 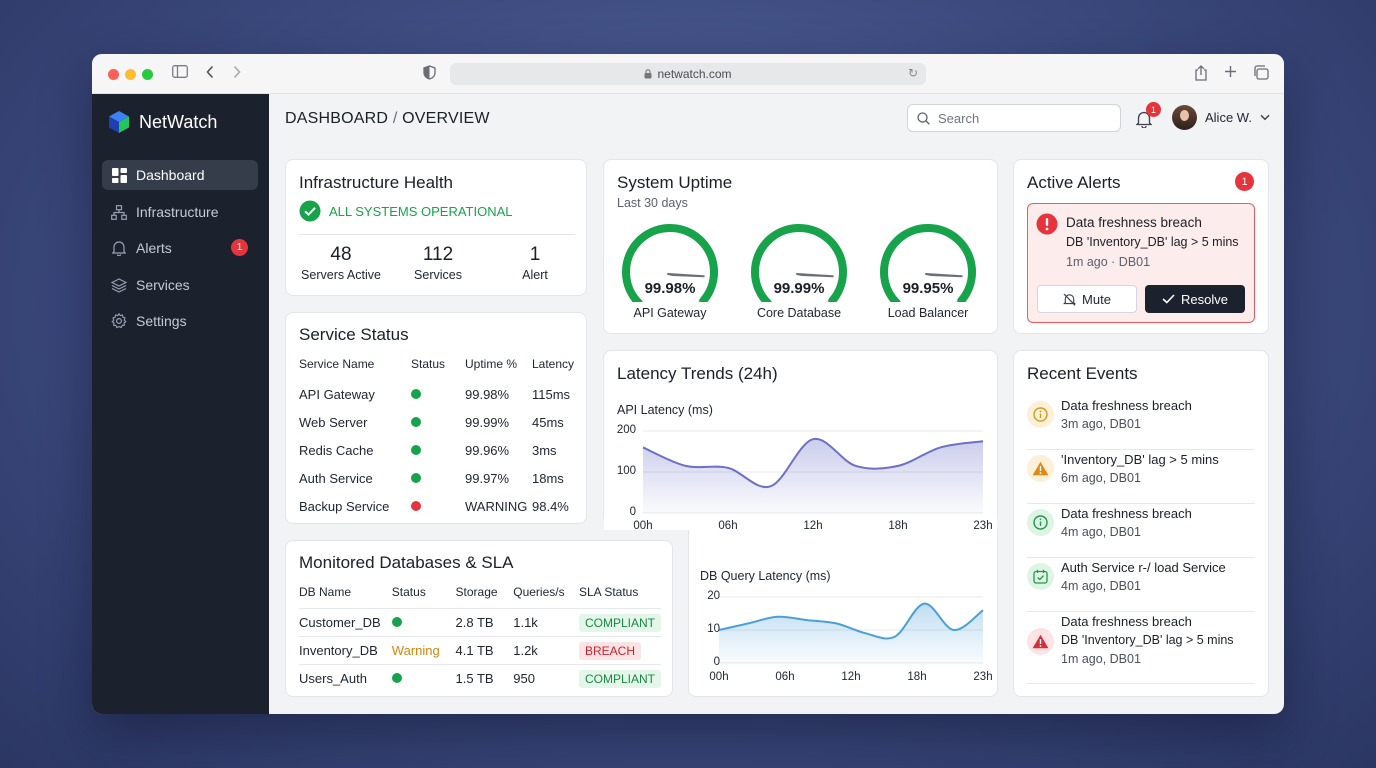 I want to click on system-status: ALL SYSTEMS OPERATIONAL, so click(x=406, y=211).